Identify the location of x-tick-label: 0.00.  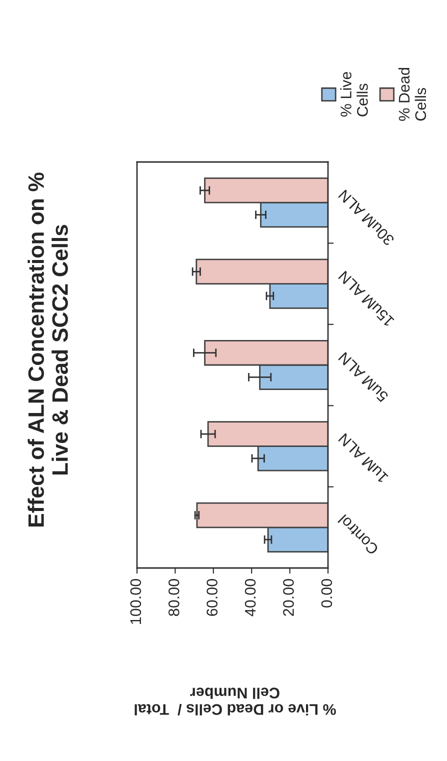
(326, 593).